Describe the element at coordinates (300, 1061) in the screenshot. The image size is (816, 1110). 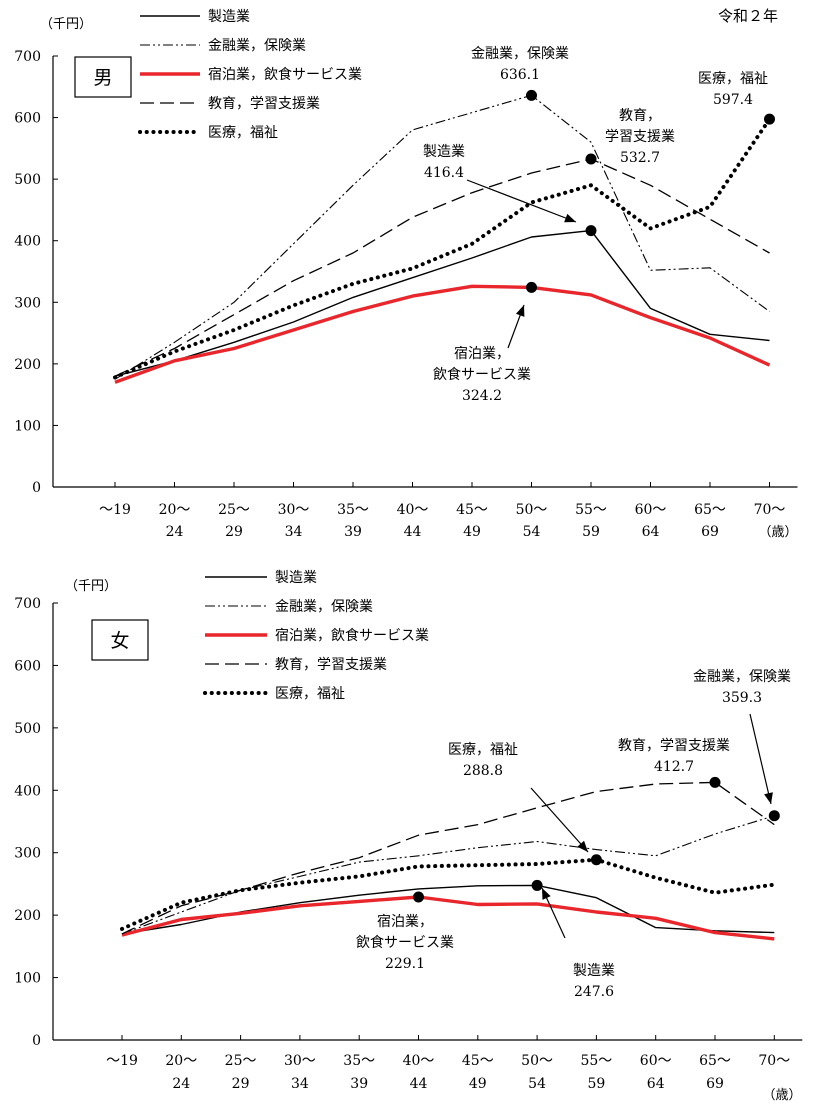
I see `x-tick-label: 30～` at that location.